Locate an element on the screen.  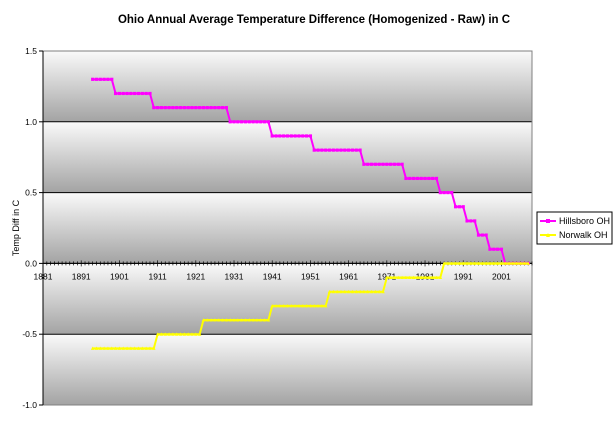
x-tick-label: 1901 is located at coordinates (119, 276).